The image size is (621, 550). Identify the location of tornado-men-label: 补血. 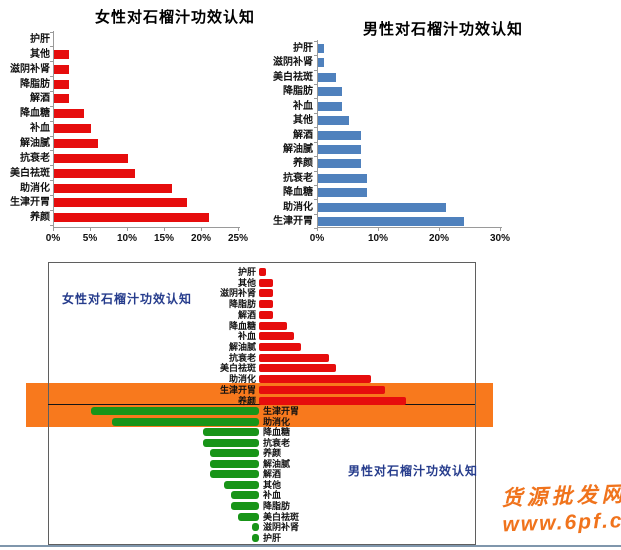
(272, 495).